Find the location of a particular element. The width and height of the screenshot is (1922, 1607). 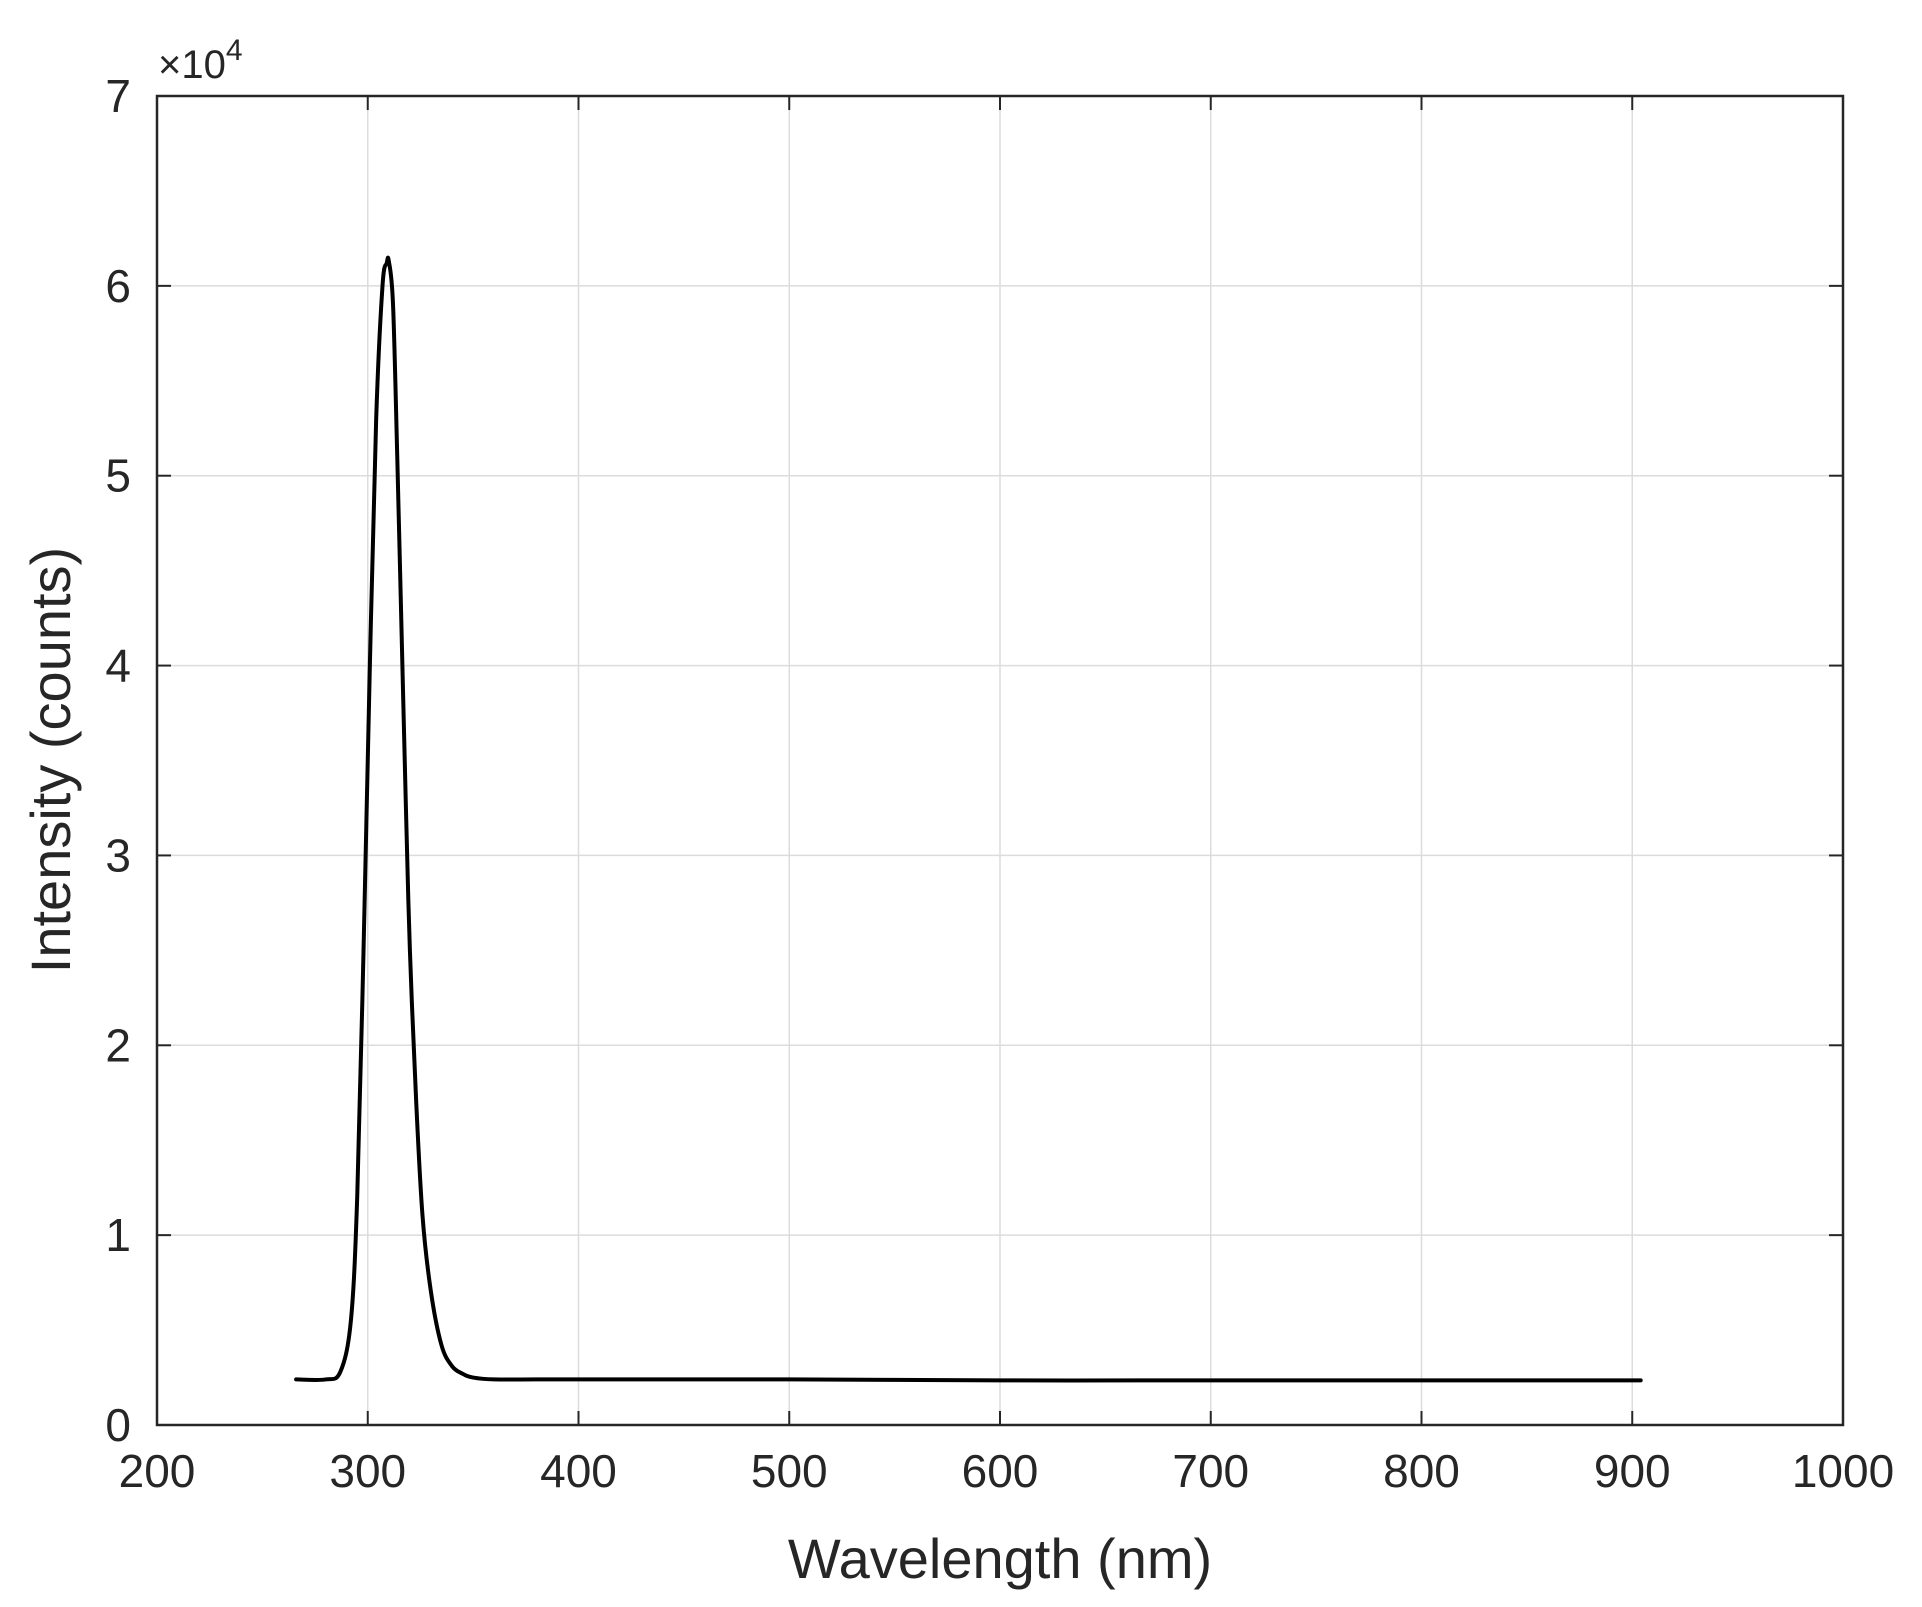

y-multiplier-label: ×10⁴ is located at coordinates (200, 60).